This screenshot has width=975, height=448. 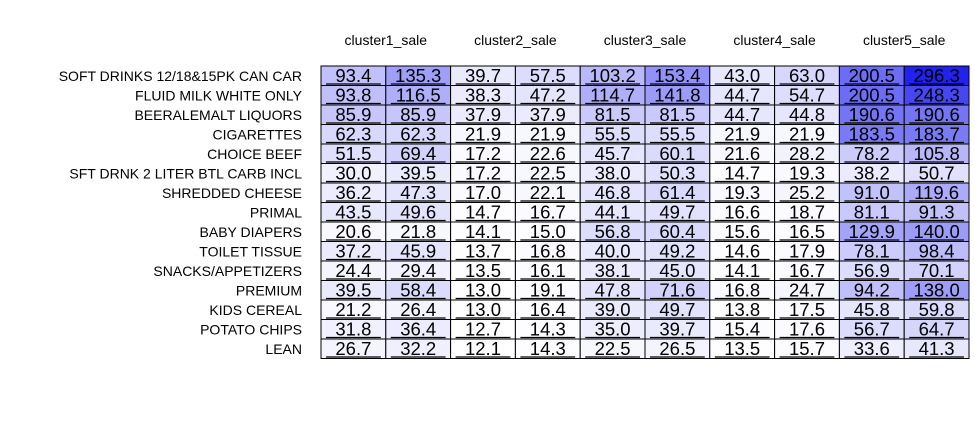 What do you see at coordinates (548, 309) in the screenshot?
I see `cell-value: 16.4` at bounding box center [548, 309].